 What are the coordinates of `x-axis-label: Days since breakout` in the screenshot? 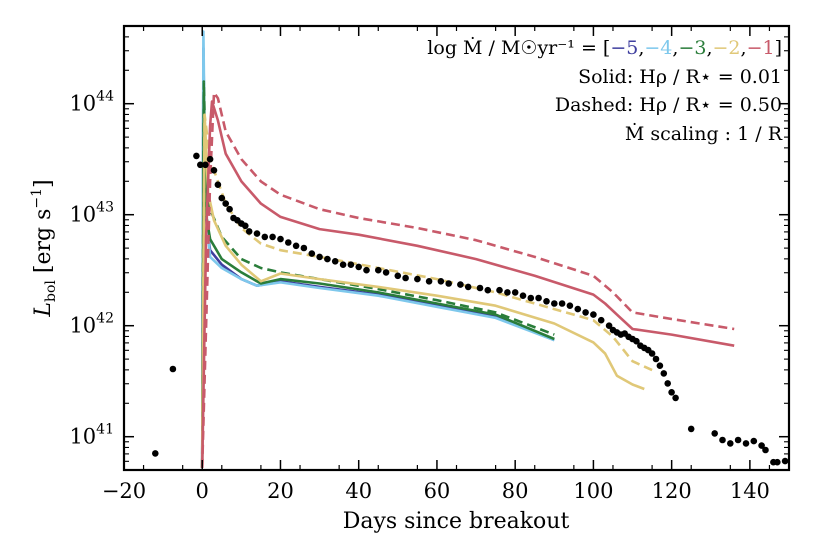 It's located at (456, 521).